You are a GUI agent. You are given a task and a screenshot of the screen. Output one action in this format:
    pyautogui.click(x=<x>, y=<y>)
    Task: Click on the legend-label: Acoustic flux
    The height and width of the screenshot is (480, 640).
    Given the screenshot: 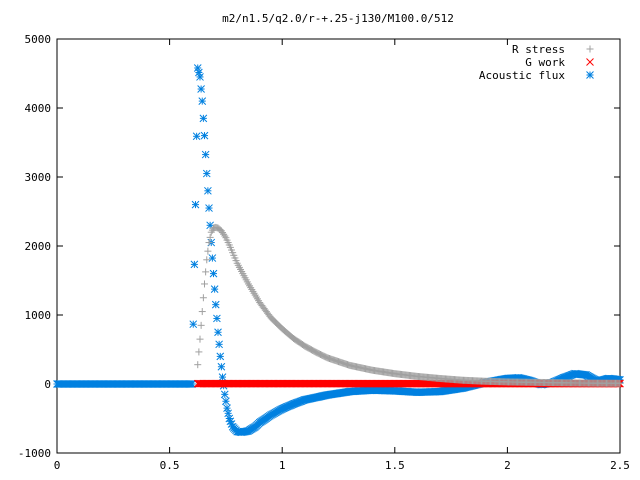 What is the action you would take?
    pyautogui.click(x=522, y=75)
    